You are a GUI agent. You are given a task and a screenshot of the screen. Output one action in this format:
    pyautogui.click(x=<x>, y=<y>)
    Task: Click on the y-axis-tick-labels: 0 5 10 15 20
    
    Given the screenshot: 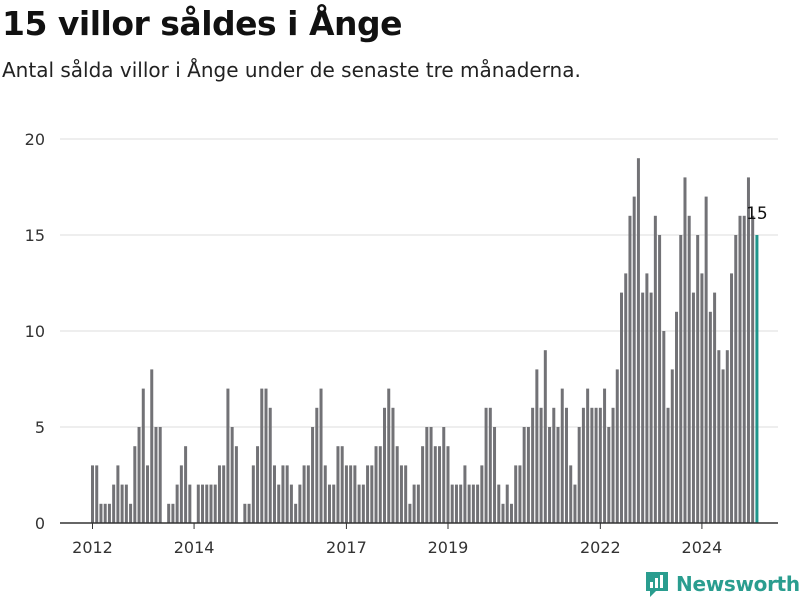 What is the action you would take?
    pyautogui.click(x=35, y=331)
    